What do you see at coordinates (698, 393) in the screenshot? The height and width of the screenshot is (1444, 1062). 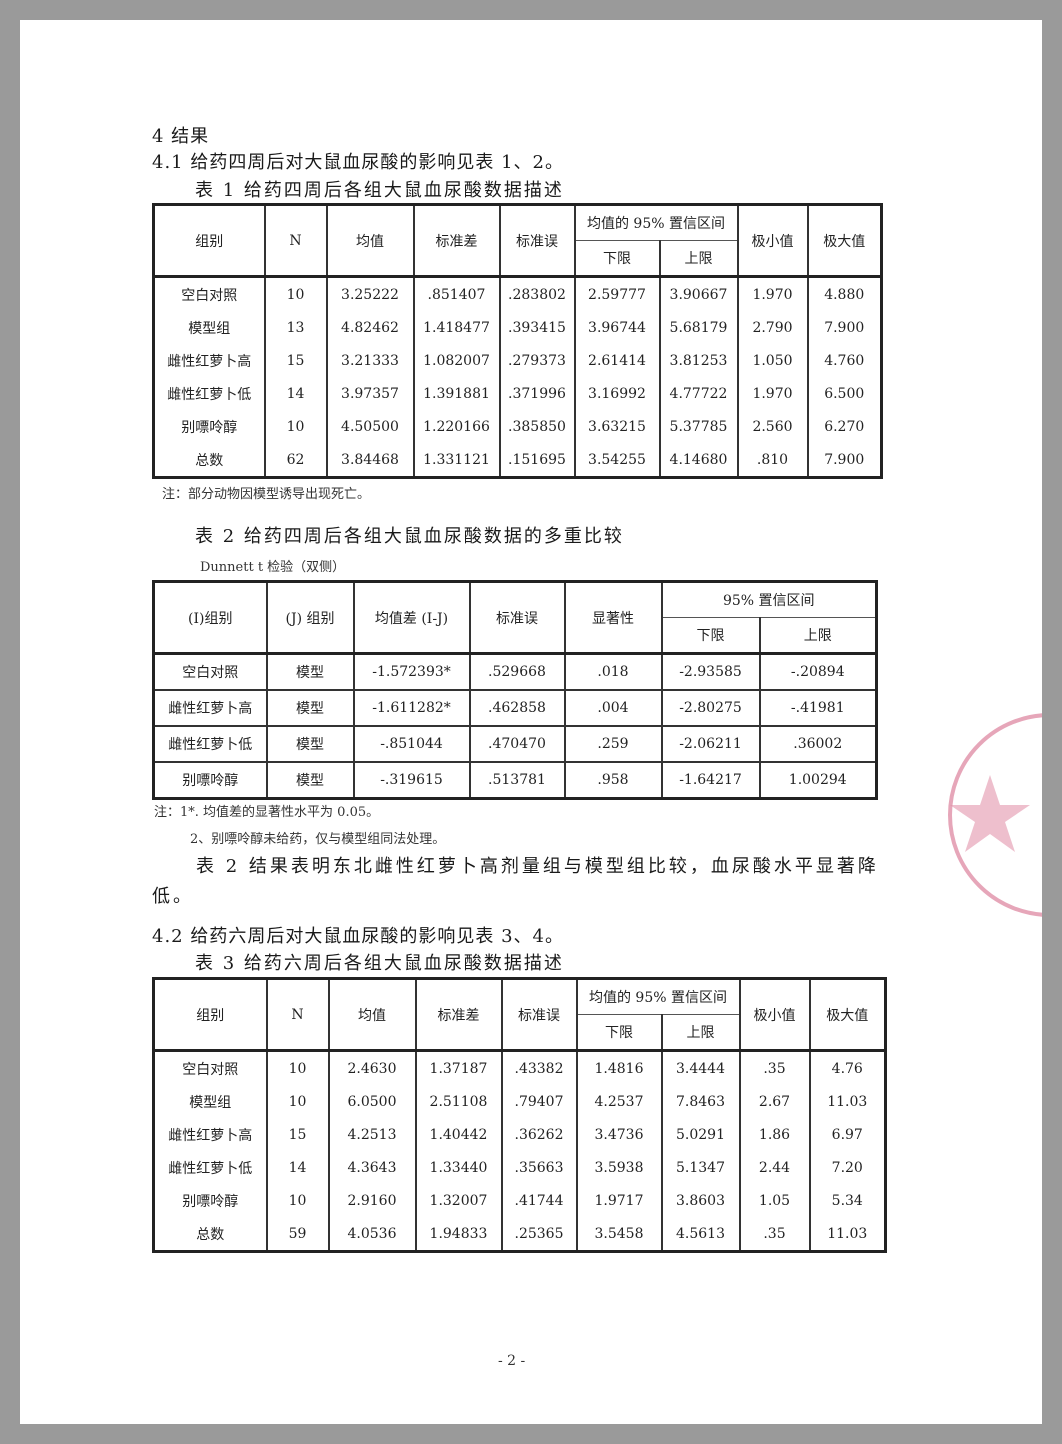 I see `body-cell: 4.77722` at bounding box center [698, 393].